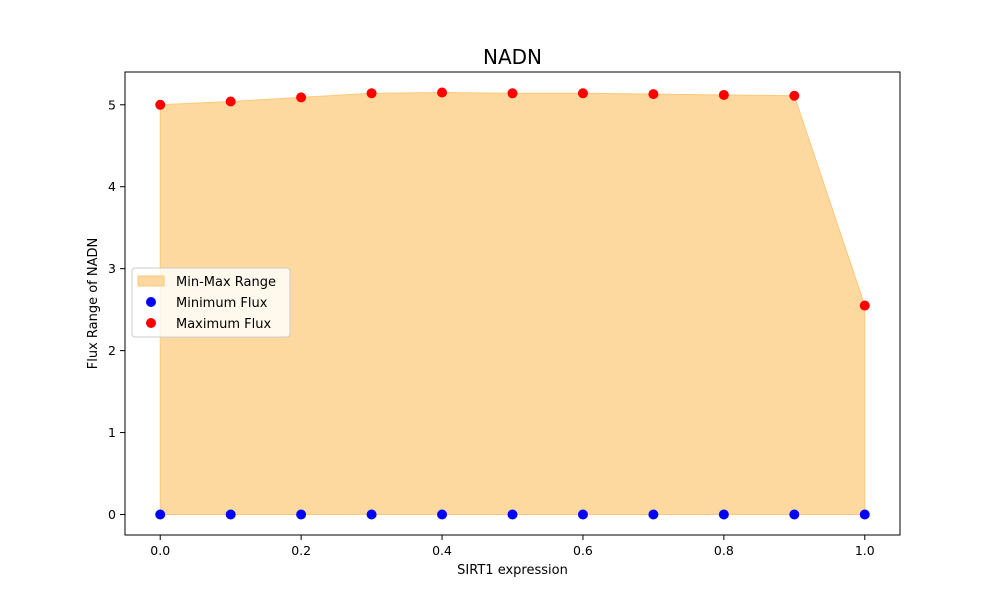 The width and height of the screenshot is (1000, 600). I want to click on x-tick-label: 0.4, so click(442, 550).